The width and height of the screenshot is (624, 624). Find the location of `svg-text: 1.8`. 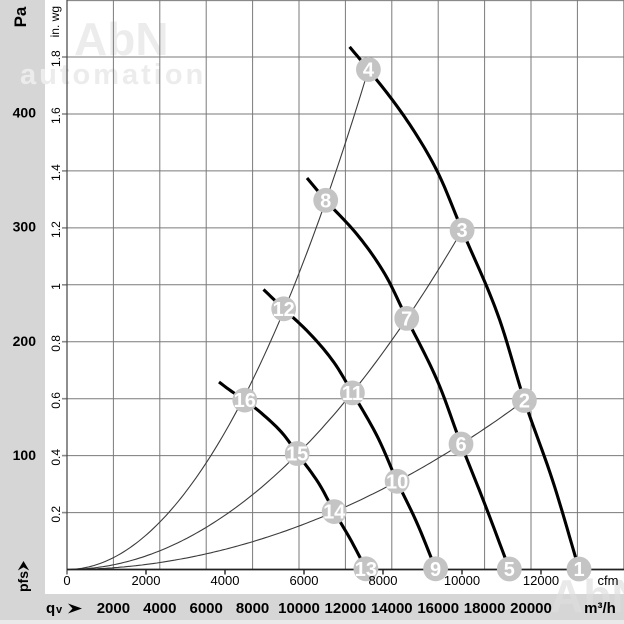

svg-text: 1.8 is located at coordinates (56, 58).